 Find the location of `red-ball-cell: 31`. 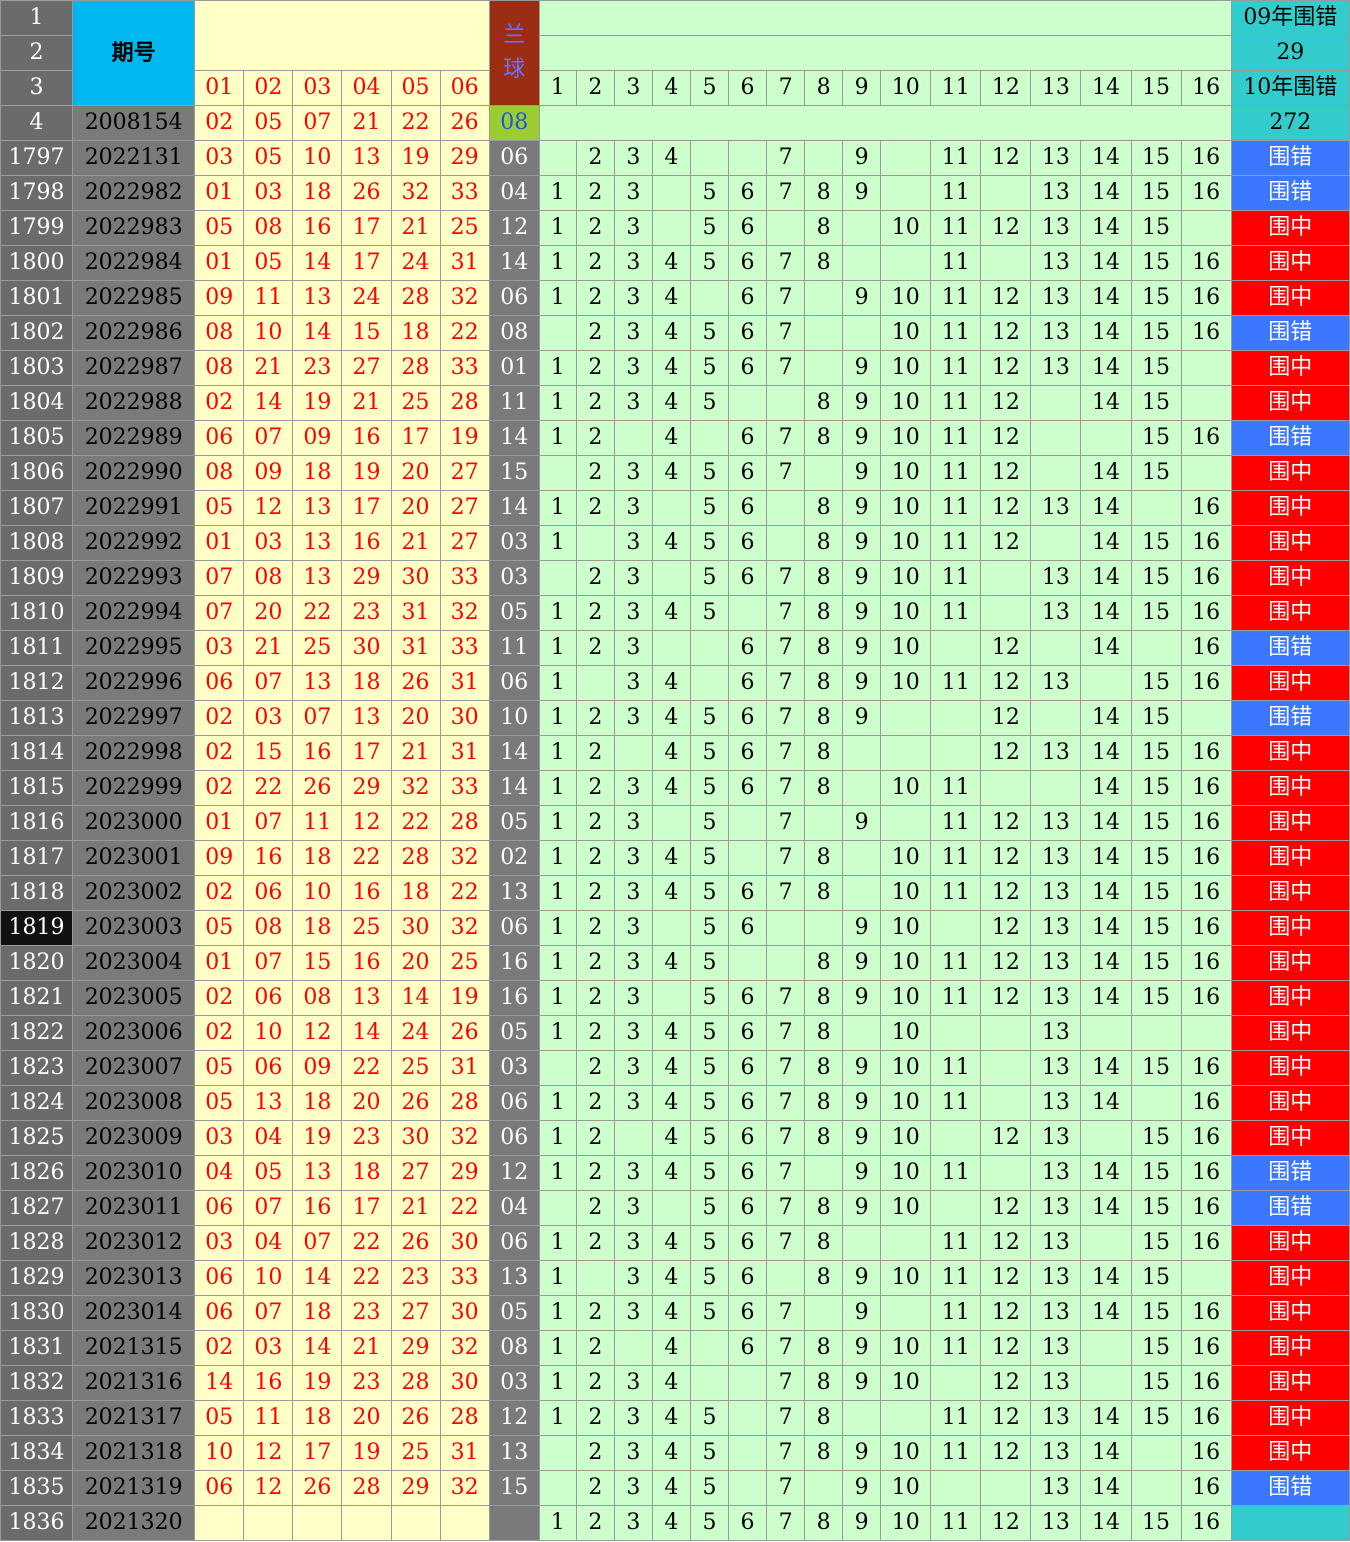

red-ball-cell: 31 is located at coordinates (464, 753).